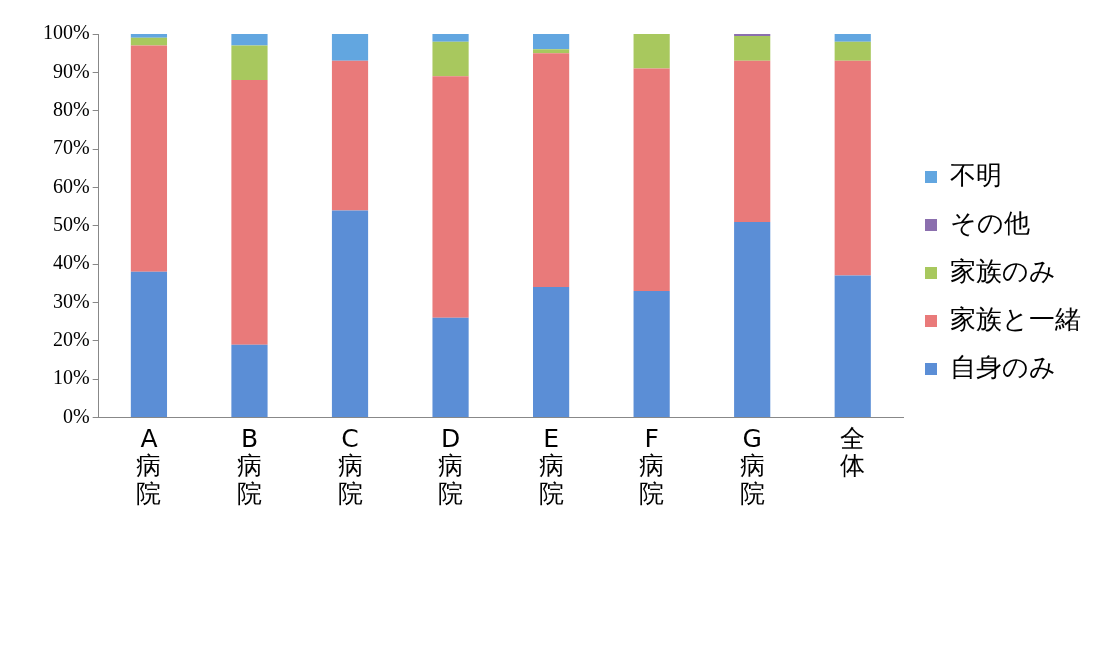  Describe the element at coordinates (752, 465) in the screenshot. I see `x-tick-label: G病院` at that location.